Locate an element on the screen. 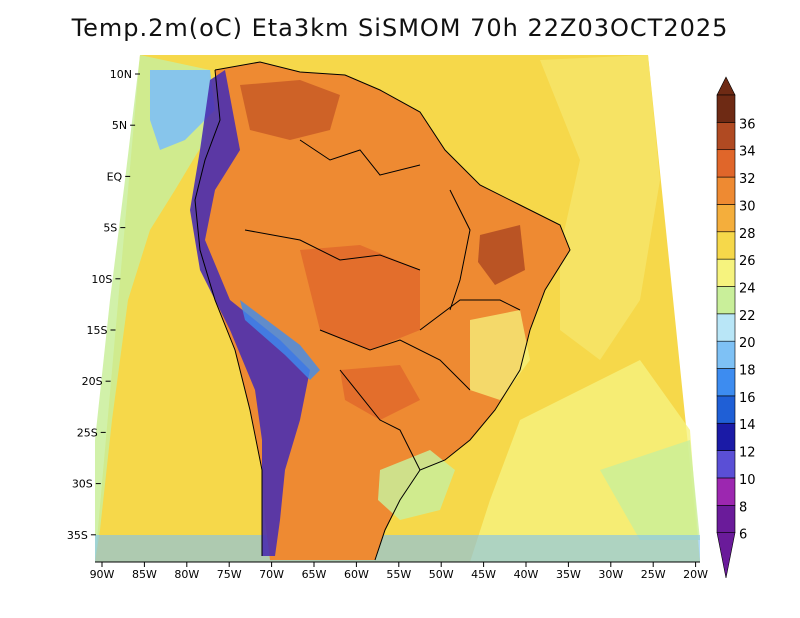  lon-tick-label: 45W is located at coordinates (483, 574).